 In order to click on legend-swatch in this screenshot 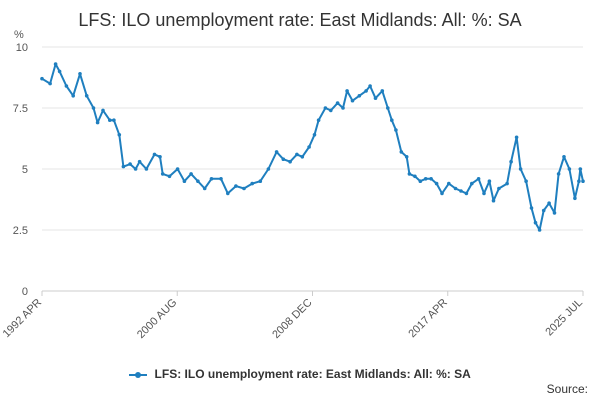, I will do `click(138, 374)`.